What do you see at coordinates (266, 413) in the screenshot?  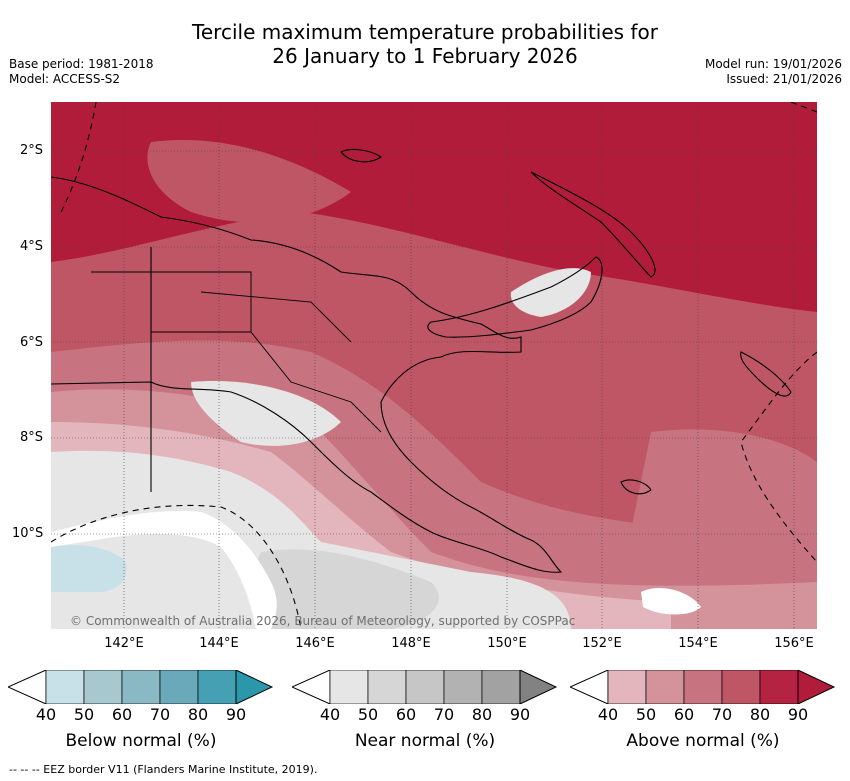 I see `region-near-normal-upper` at bounding box center [266, 413].